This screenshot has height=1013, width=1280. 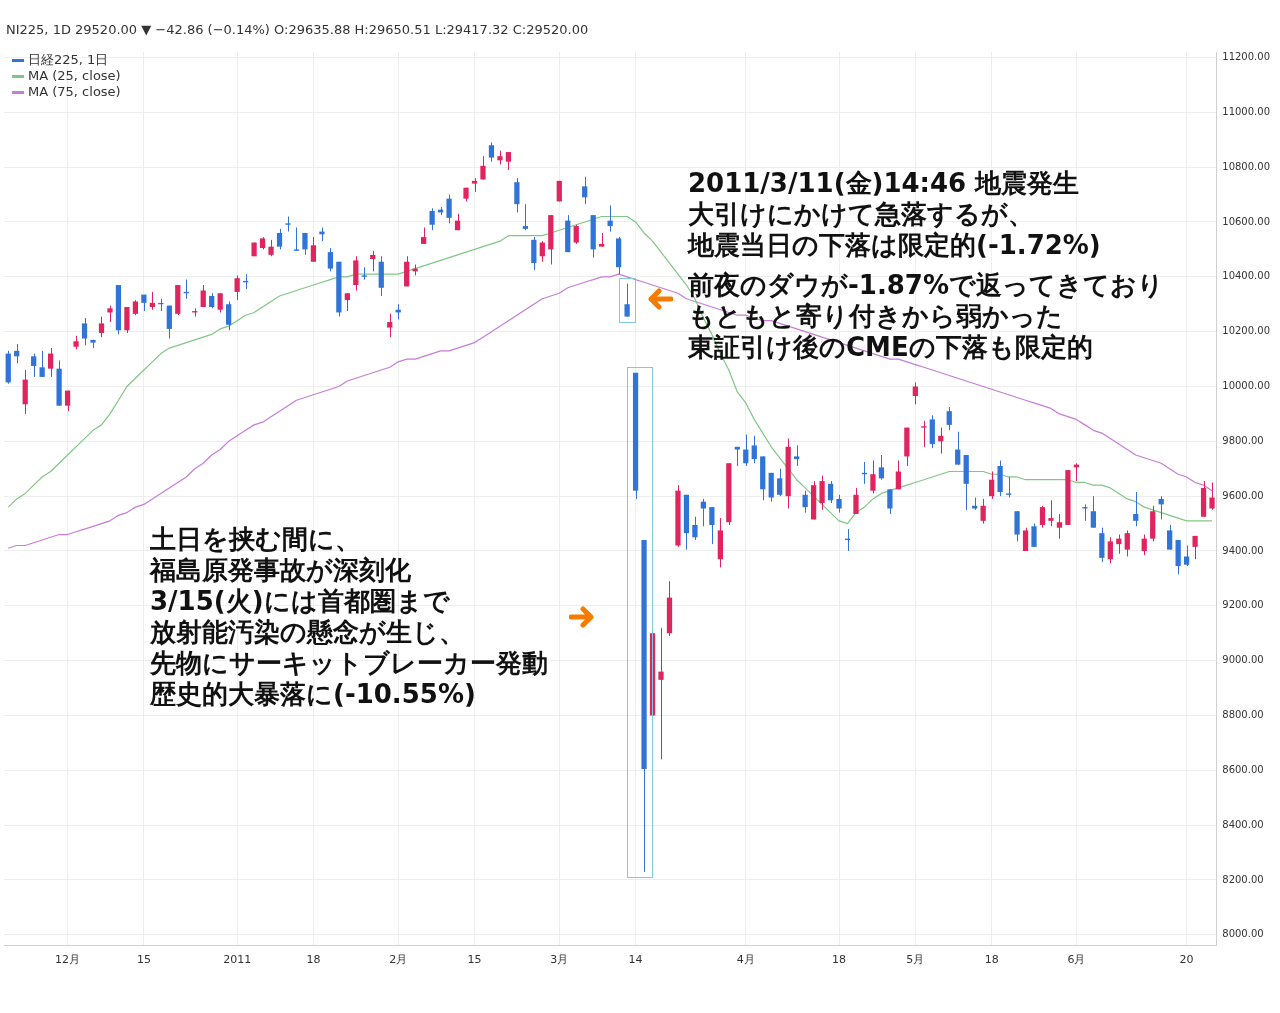 I want to click on y-tick-label: 8000.00, so click(x=1243, y=934).